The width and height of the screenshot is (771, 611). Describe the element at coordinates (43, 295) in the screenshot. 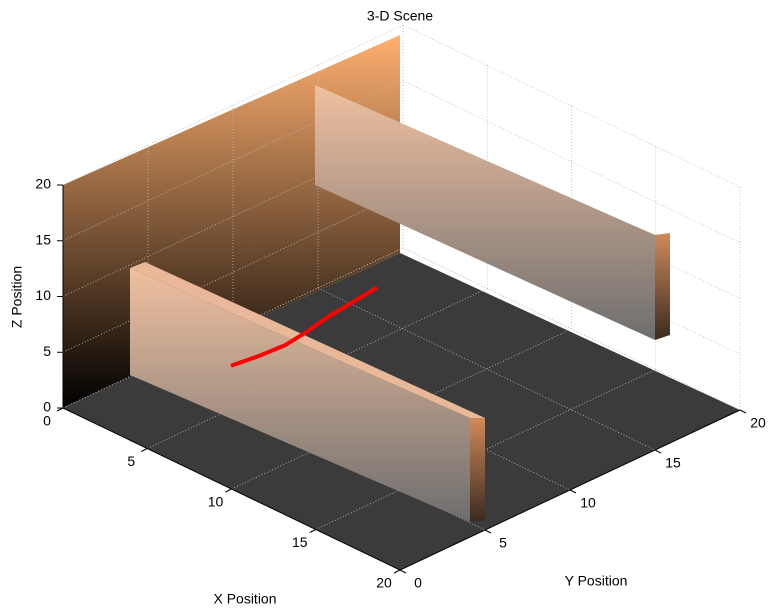

I see `z-tick-label: 10` at that location.